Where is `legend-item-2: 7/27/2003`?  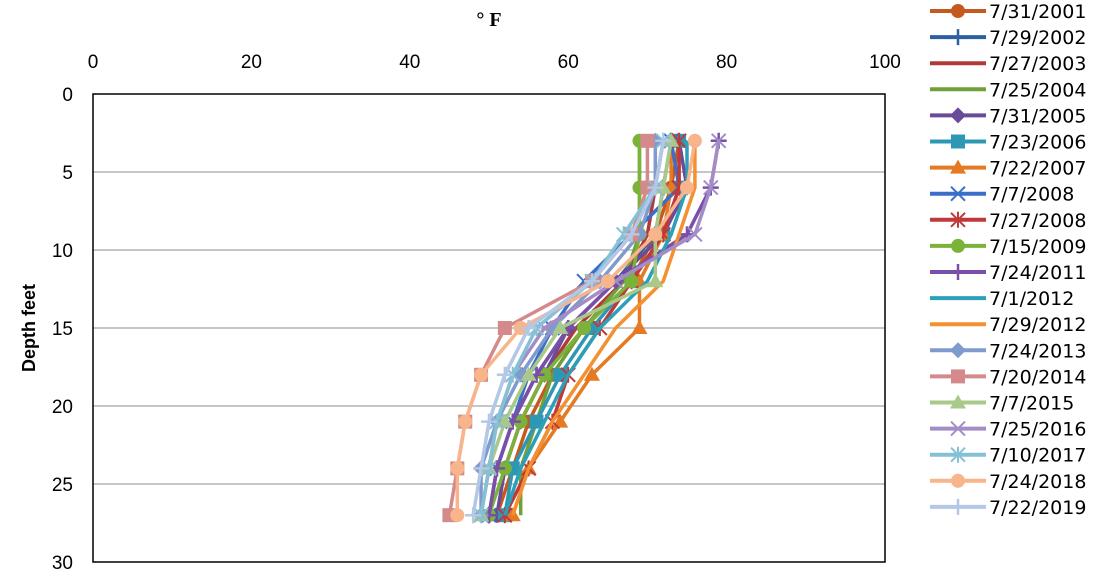
legend-item-2: 7/27/2003 is located at coordinates (1008, 64).